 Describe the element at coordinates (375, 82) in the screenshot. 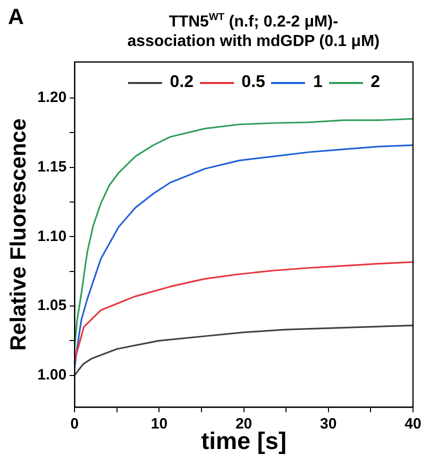

I see `legend-label: 2` at that location.